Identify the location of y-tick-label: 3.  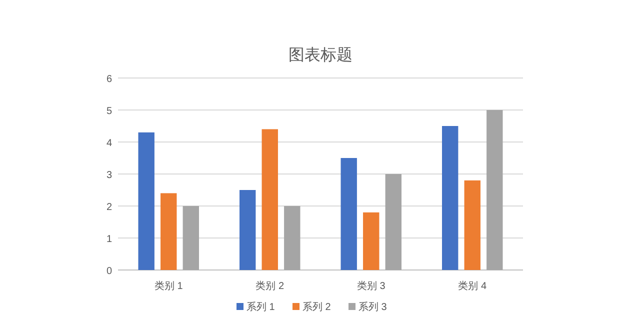
(109, 175).